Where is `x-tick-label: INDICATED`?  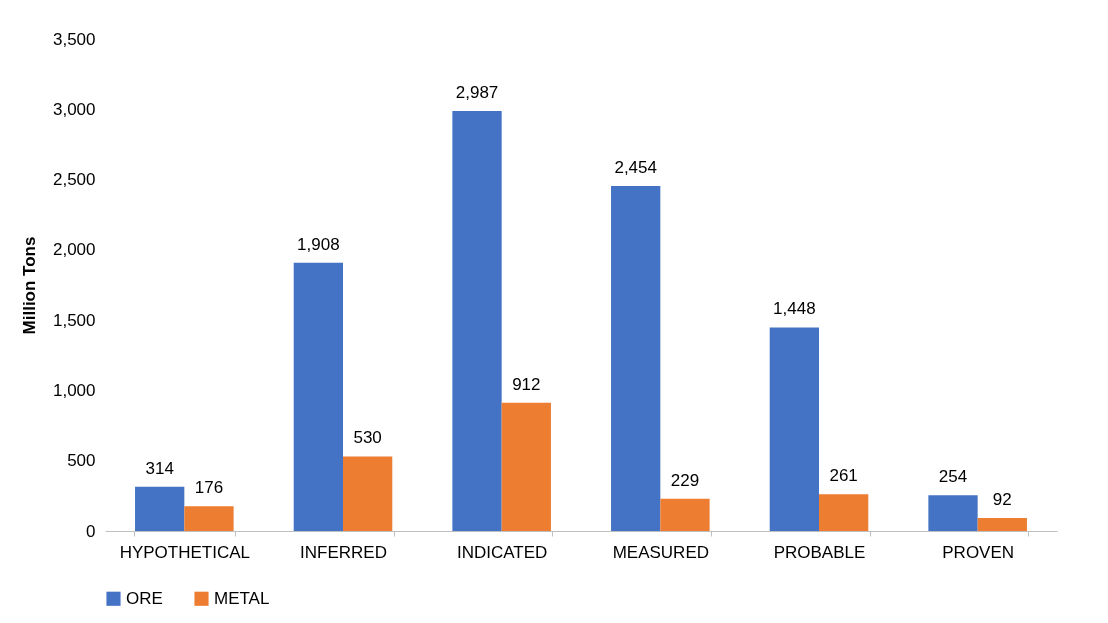 x-tick-label: INDICATED is located at coordinates (502, 552).